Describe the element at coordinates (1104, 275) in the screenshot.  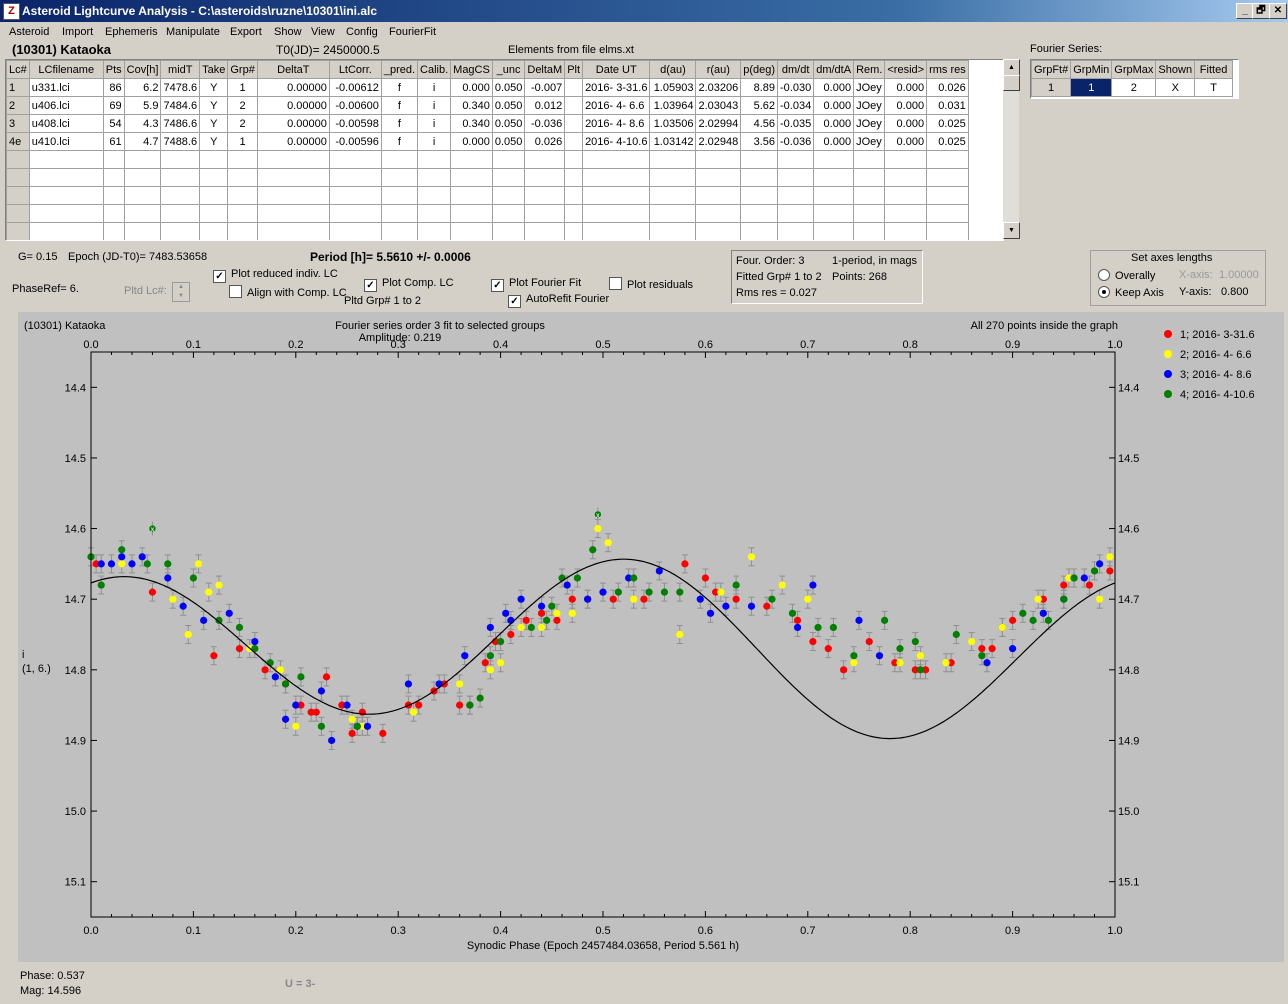
I see `radio-icon` at that location.